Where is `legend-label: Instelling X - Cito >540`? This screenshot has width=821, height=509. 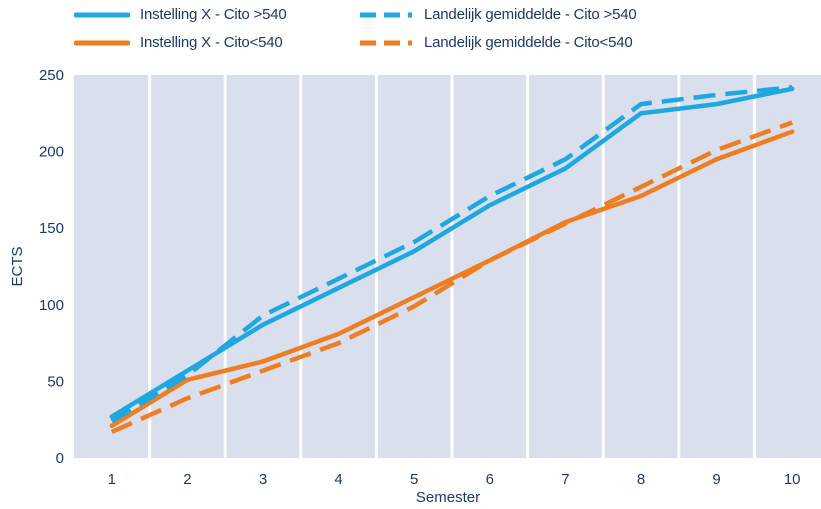 legend-label: Instelling X - Cito >540 is located at coordinates (213, 14).